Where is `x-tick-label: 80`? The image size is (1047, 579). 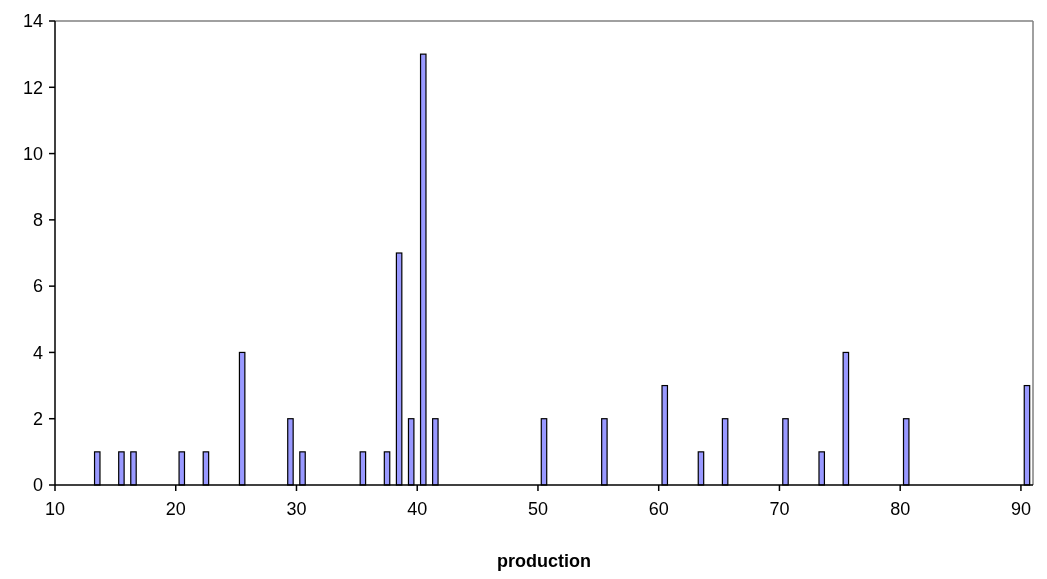
x-tick-label: 80 is located at coordinates (900, 509).